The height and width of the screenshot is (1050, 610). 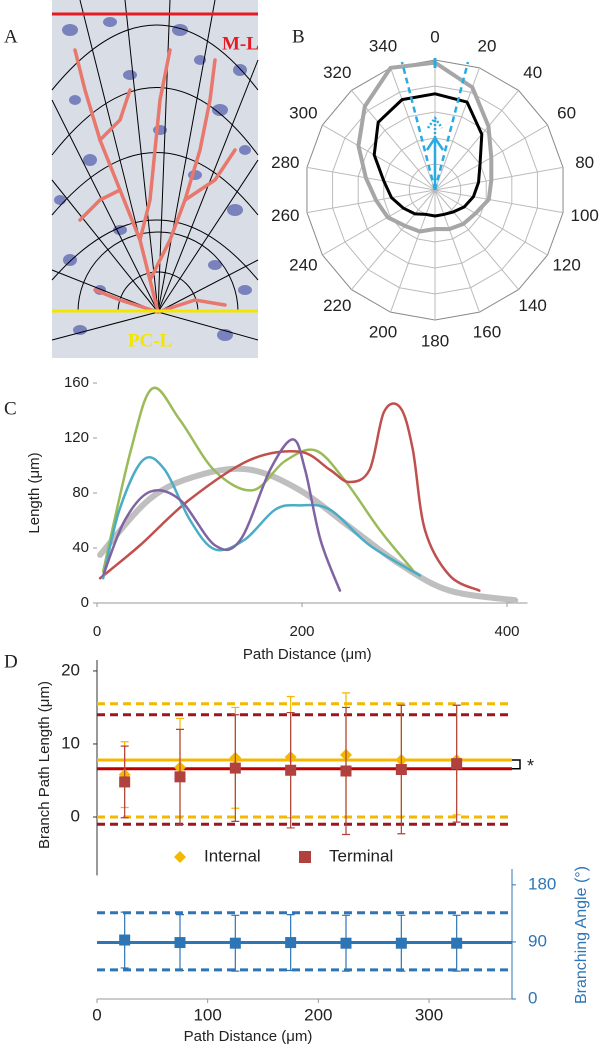 What do you see at coordinates (34, 492) in the screenshot?
I see `y-axis-title: Length (μm)` at bounding box center [34, 492].